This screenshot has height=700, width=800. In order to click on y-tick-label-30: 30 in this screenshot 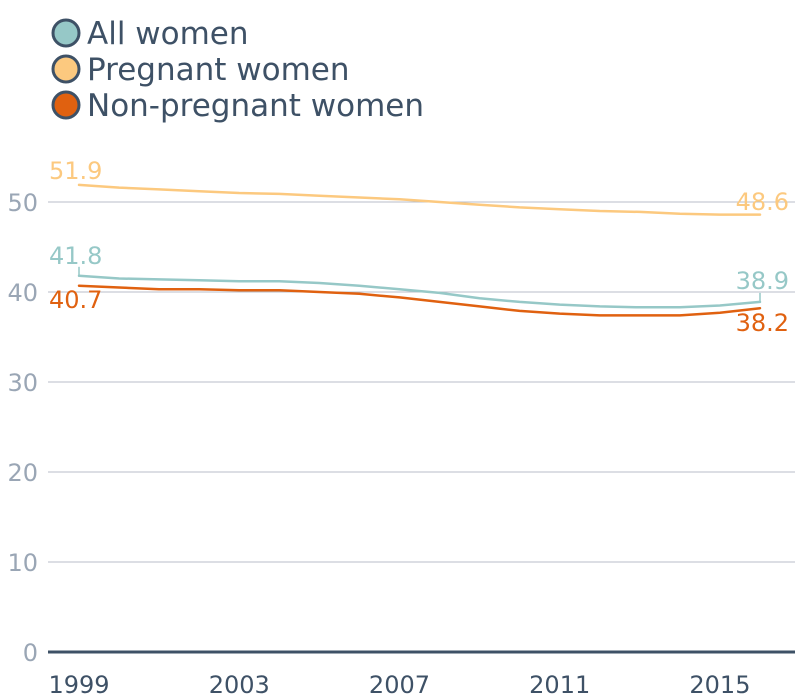, I will do `click(22, 383)`.